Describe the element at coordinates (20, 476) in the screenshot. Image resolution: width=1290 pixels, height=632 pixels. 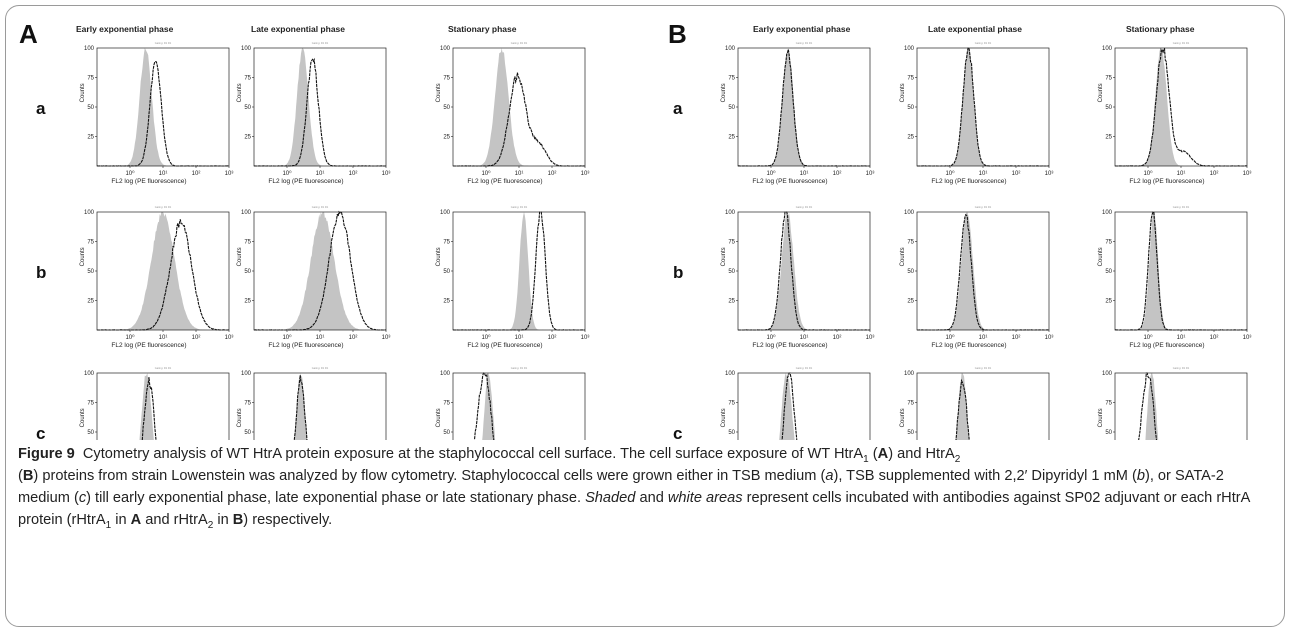
I see `caption-text-4: (` at that location.